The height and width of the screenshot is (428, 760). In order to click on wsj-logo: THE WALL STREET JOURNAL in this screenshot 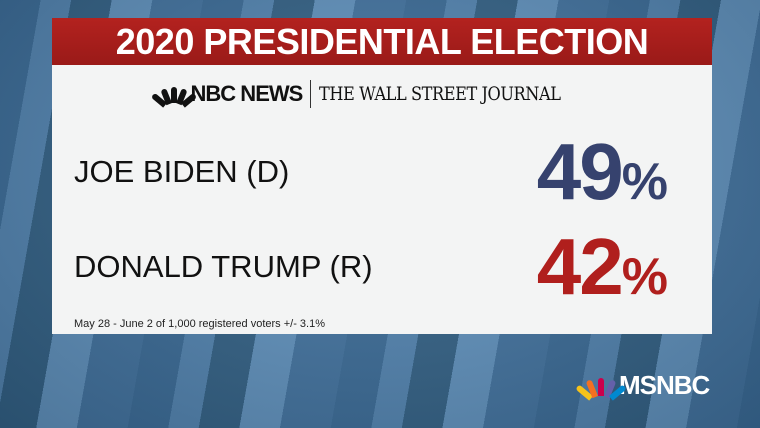, I will do `click(440, 94)`.